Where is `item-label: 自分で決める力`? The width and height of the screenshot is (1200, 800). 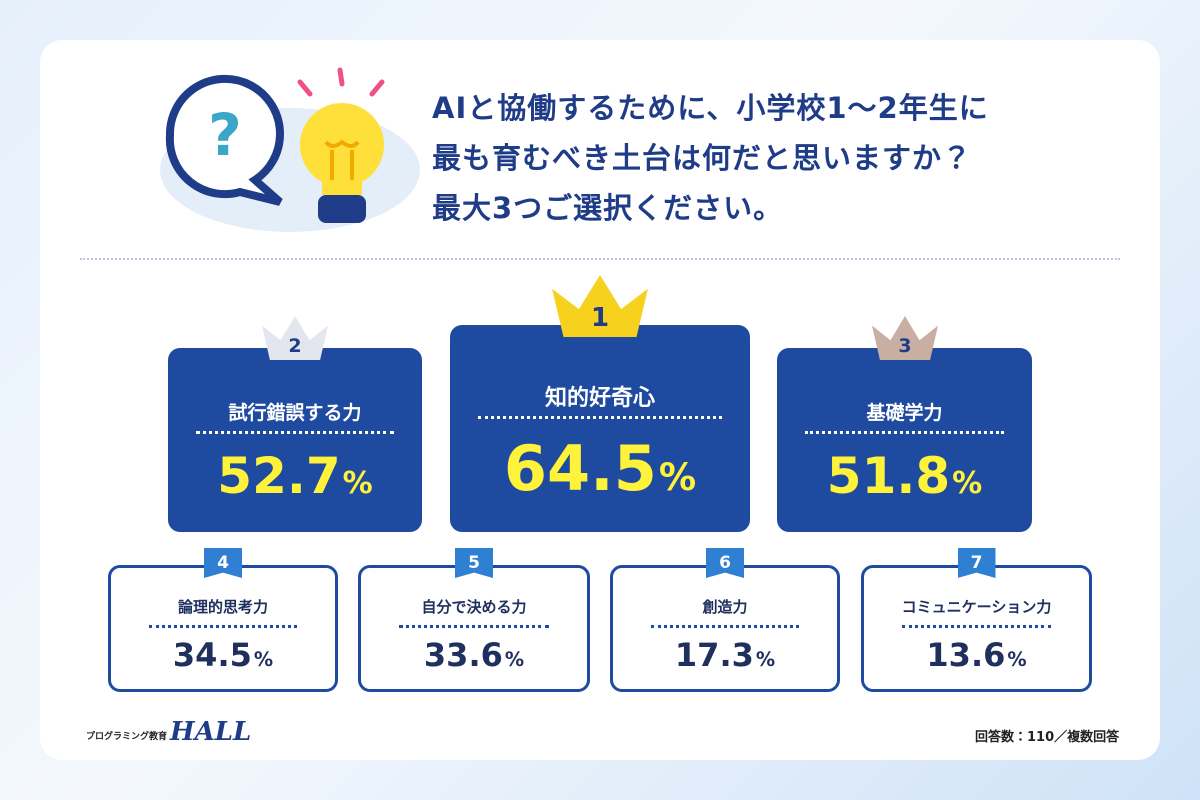
item-label: 自分で決める力 is located at coordinates (474, 607).